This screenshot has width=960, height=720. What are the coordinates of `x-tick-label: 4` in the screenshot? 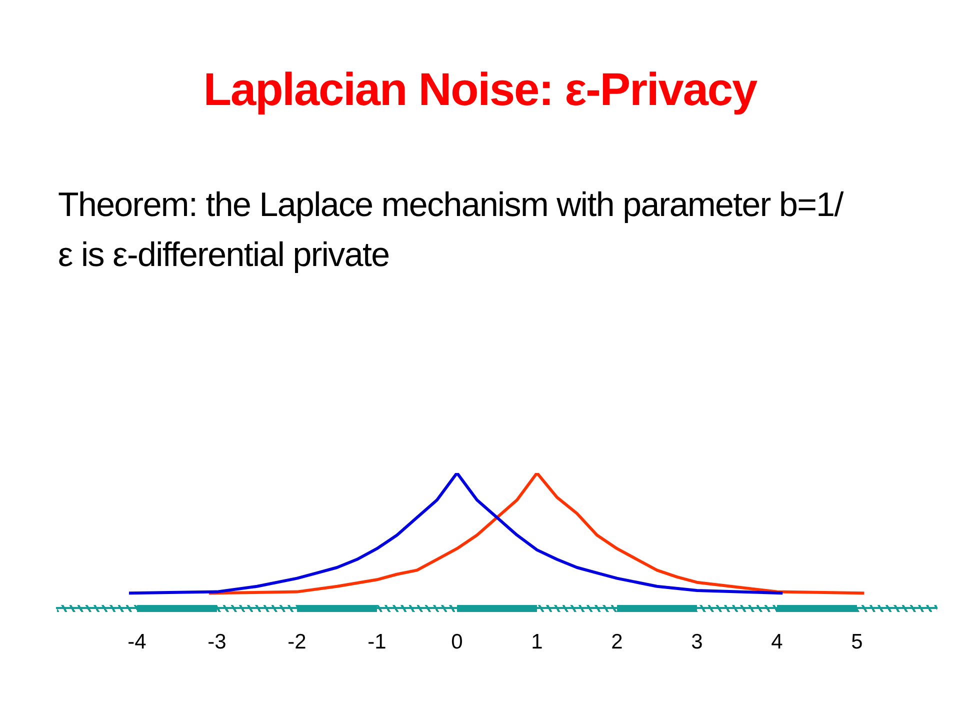 It's located at (777, 642).